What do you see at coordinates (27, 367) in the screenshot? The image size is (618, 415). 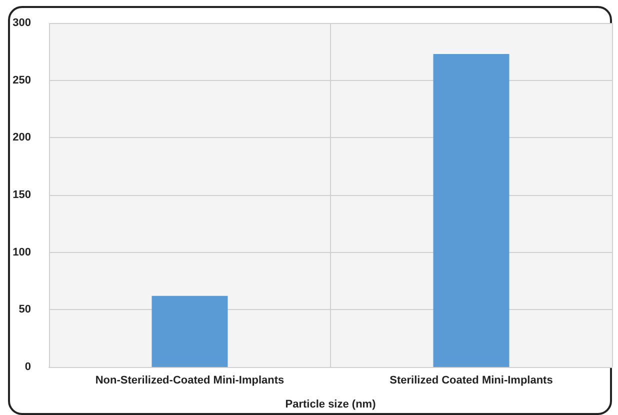 I see `y-tick-label: 0` at bounding box center [27, 367].